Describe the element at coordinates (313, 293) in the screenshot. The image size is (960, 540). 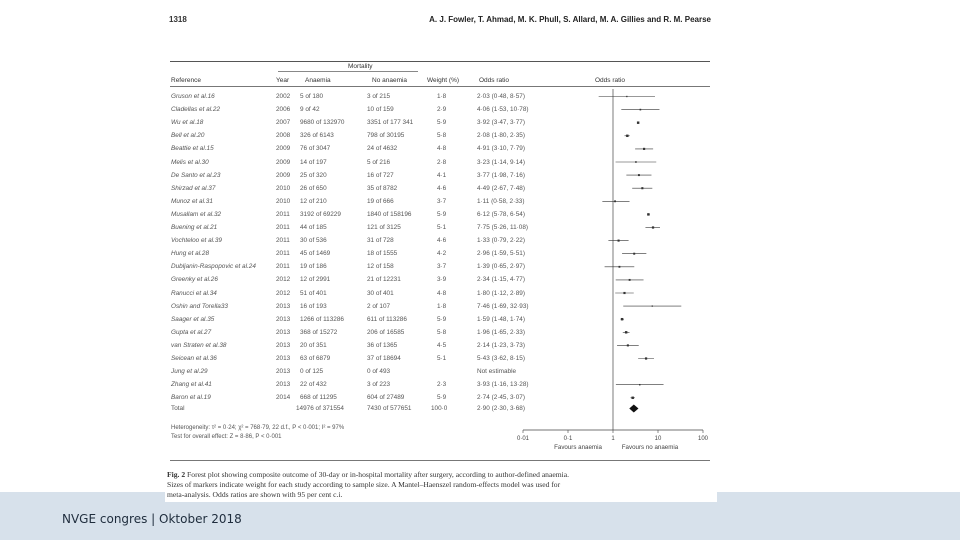
I see `row-anaemia: 51 of 401` at that location.